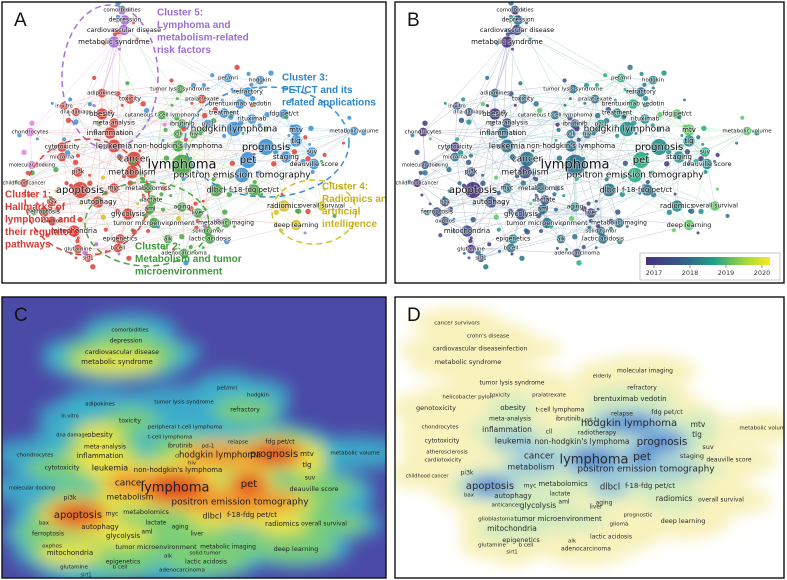  What do you see at coordinates (683, 521) in the screenshot?
I see `term-label: deep learning` at bounding box center [683, 521].